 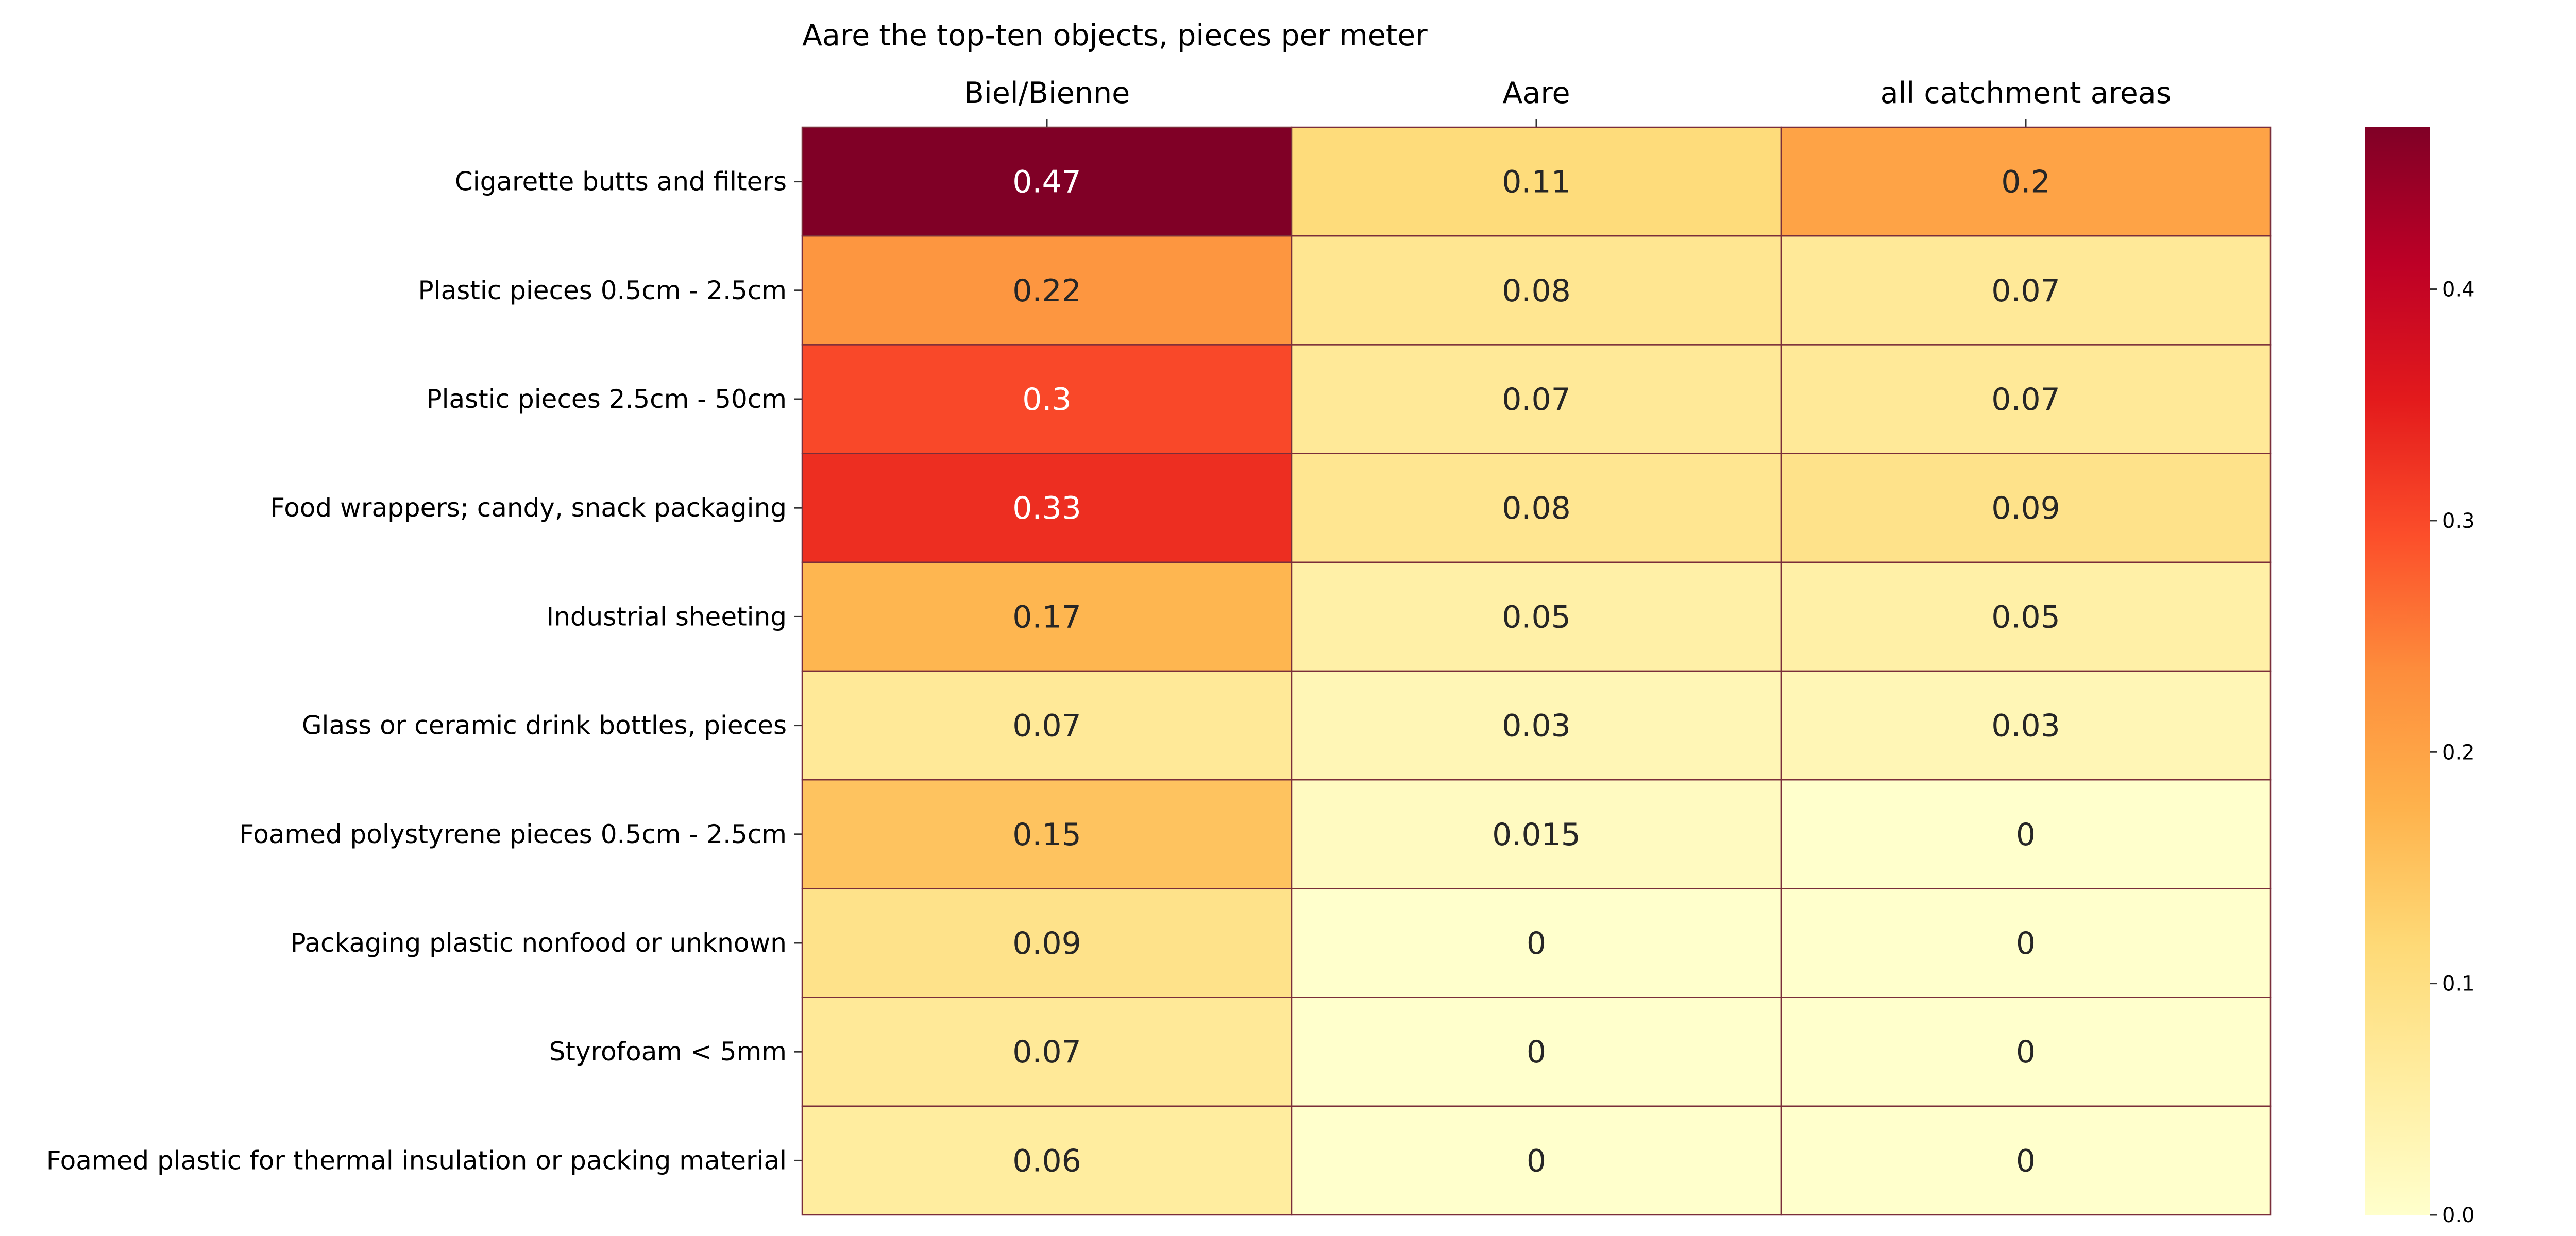 I want to click on cell-value-label: 0.3, so click(x=1046, y=400).